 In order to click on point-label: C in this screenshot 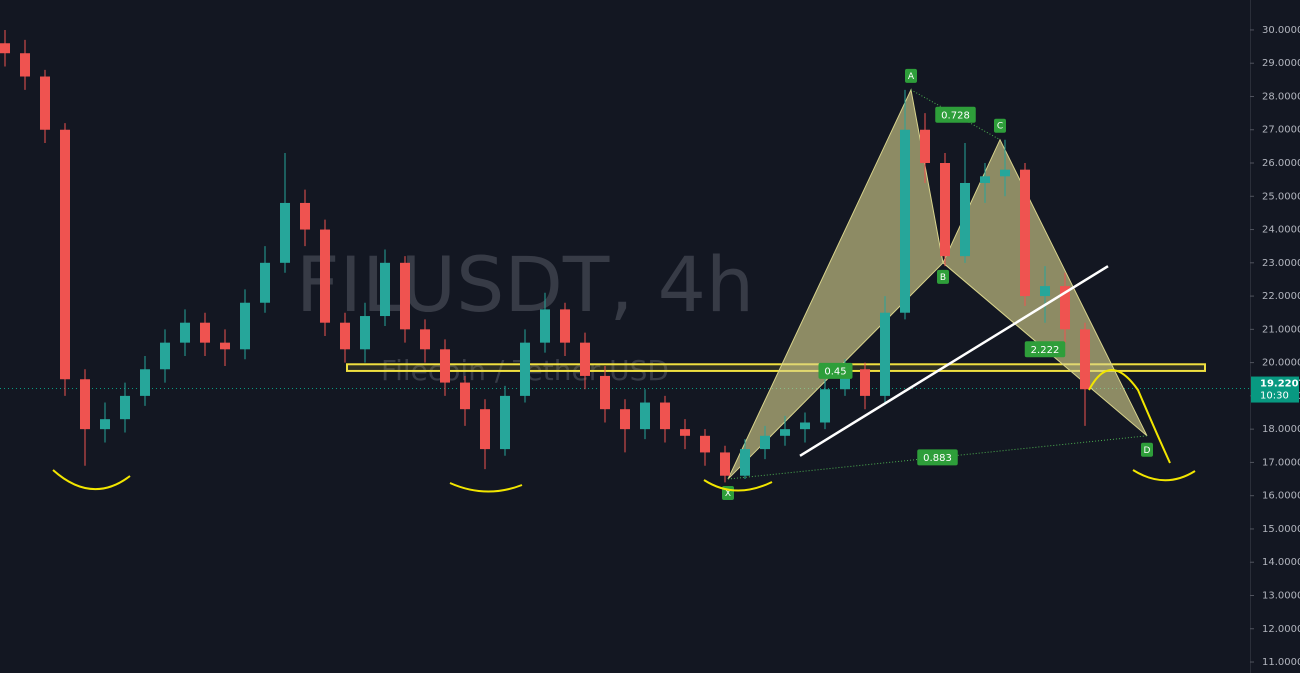, I will do `click(1000, 127)`.